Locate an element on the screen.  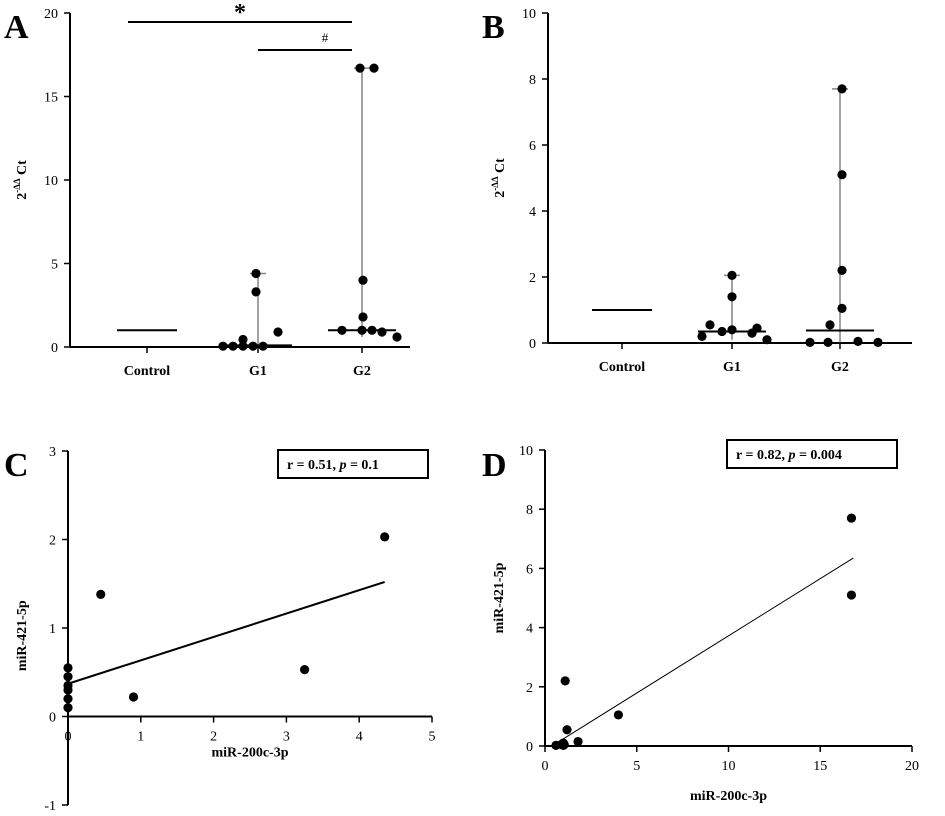
panel-d-stat-p-label: p is located at coordinates (791, 455).